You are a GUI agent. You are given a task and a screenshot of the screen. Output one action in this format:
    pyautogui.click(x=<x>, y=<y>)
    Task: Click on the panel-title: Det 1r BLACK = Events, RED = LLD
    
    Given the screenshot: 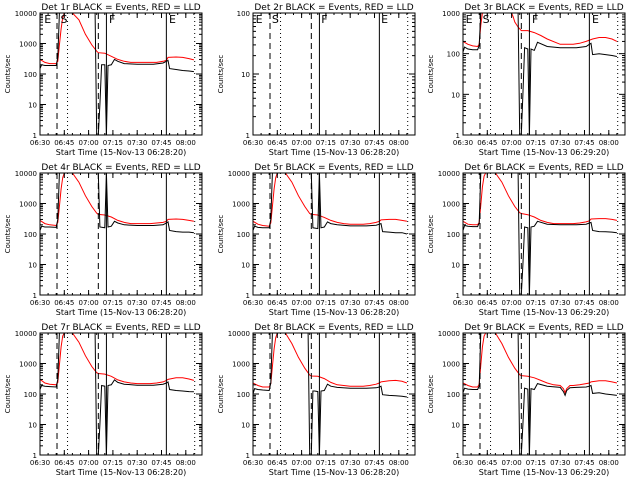 What is the action you would take?
    pyautogui.click(x=120, y=8)
    